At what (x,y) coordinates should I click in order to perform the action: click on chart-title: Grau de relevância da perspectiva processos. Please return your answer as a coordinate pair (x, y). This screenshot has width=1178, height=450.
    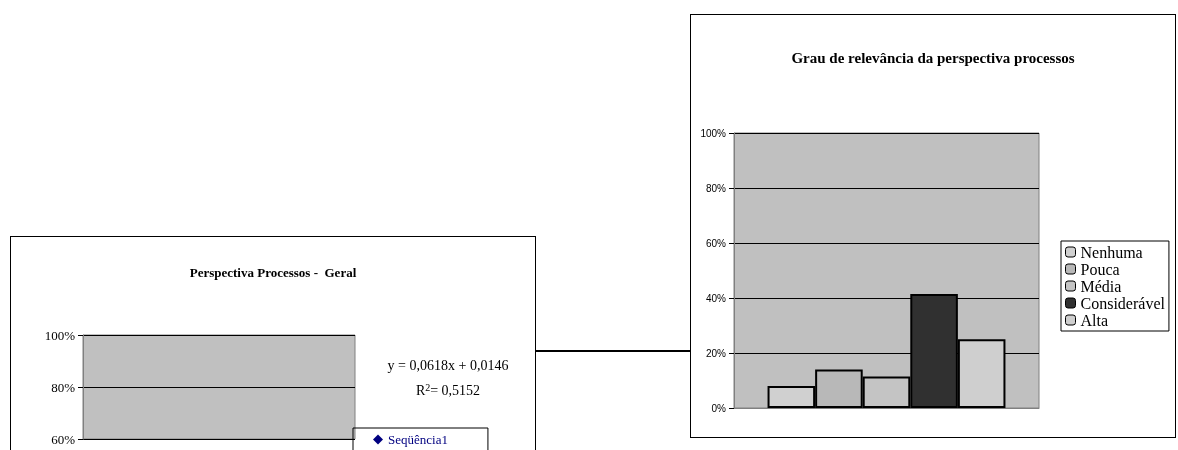
    Looking at the image, I should click on (933, 57).